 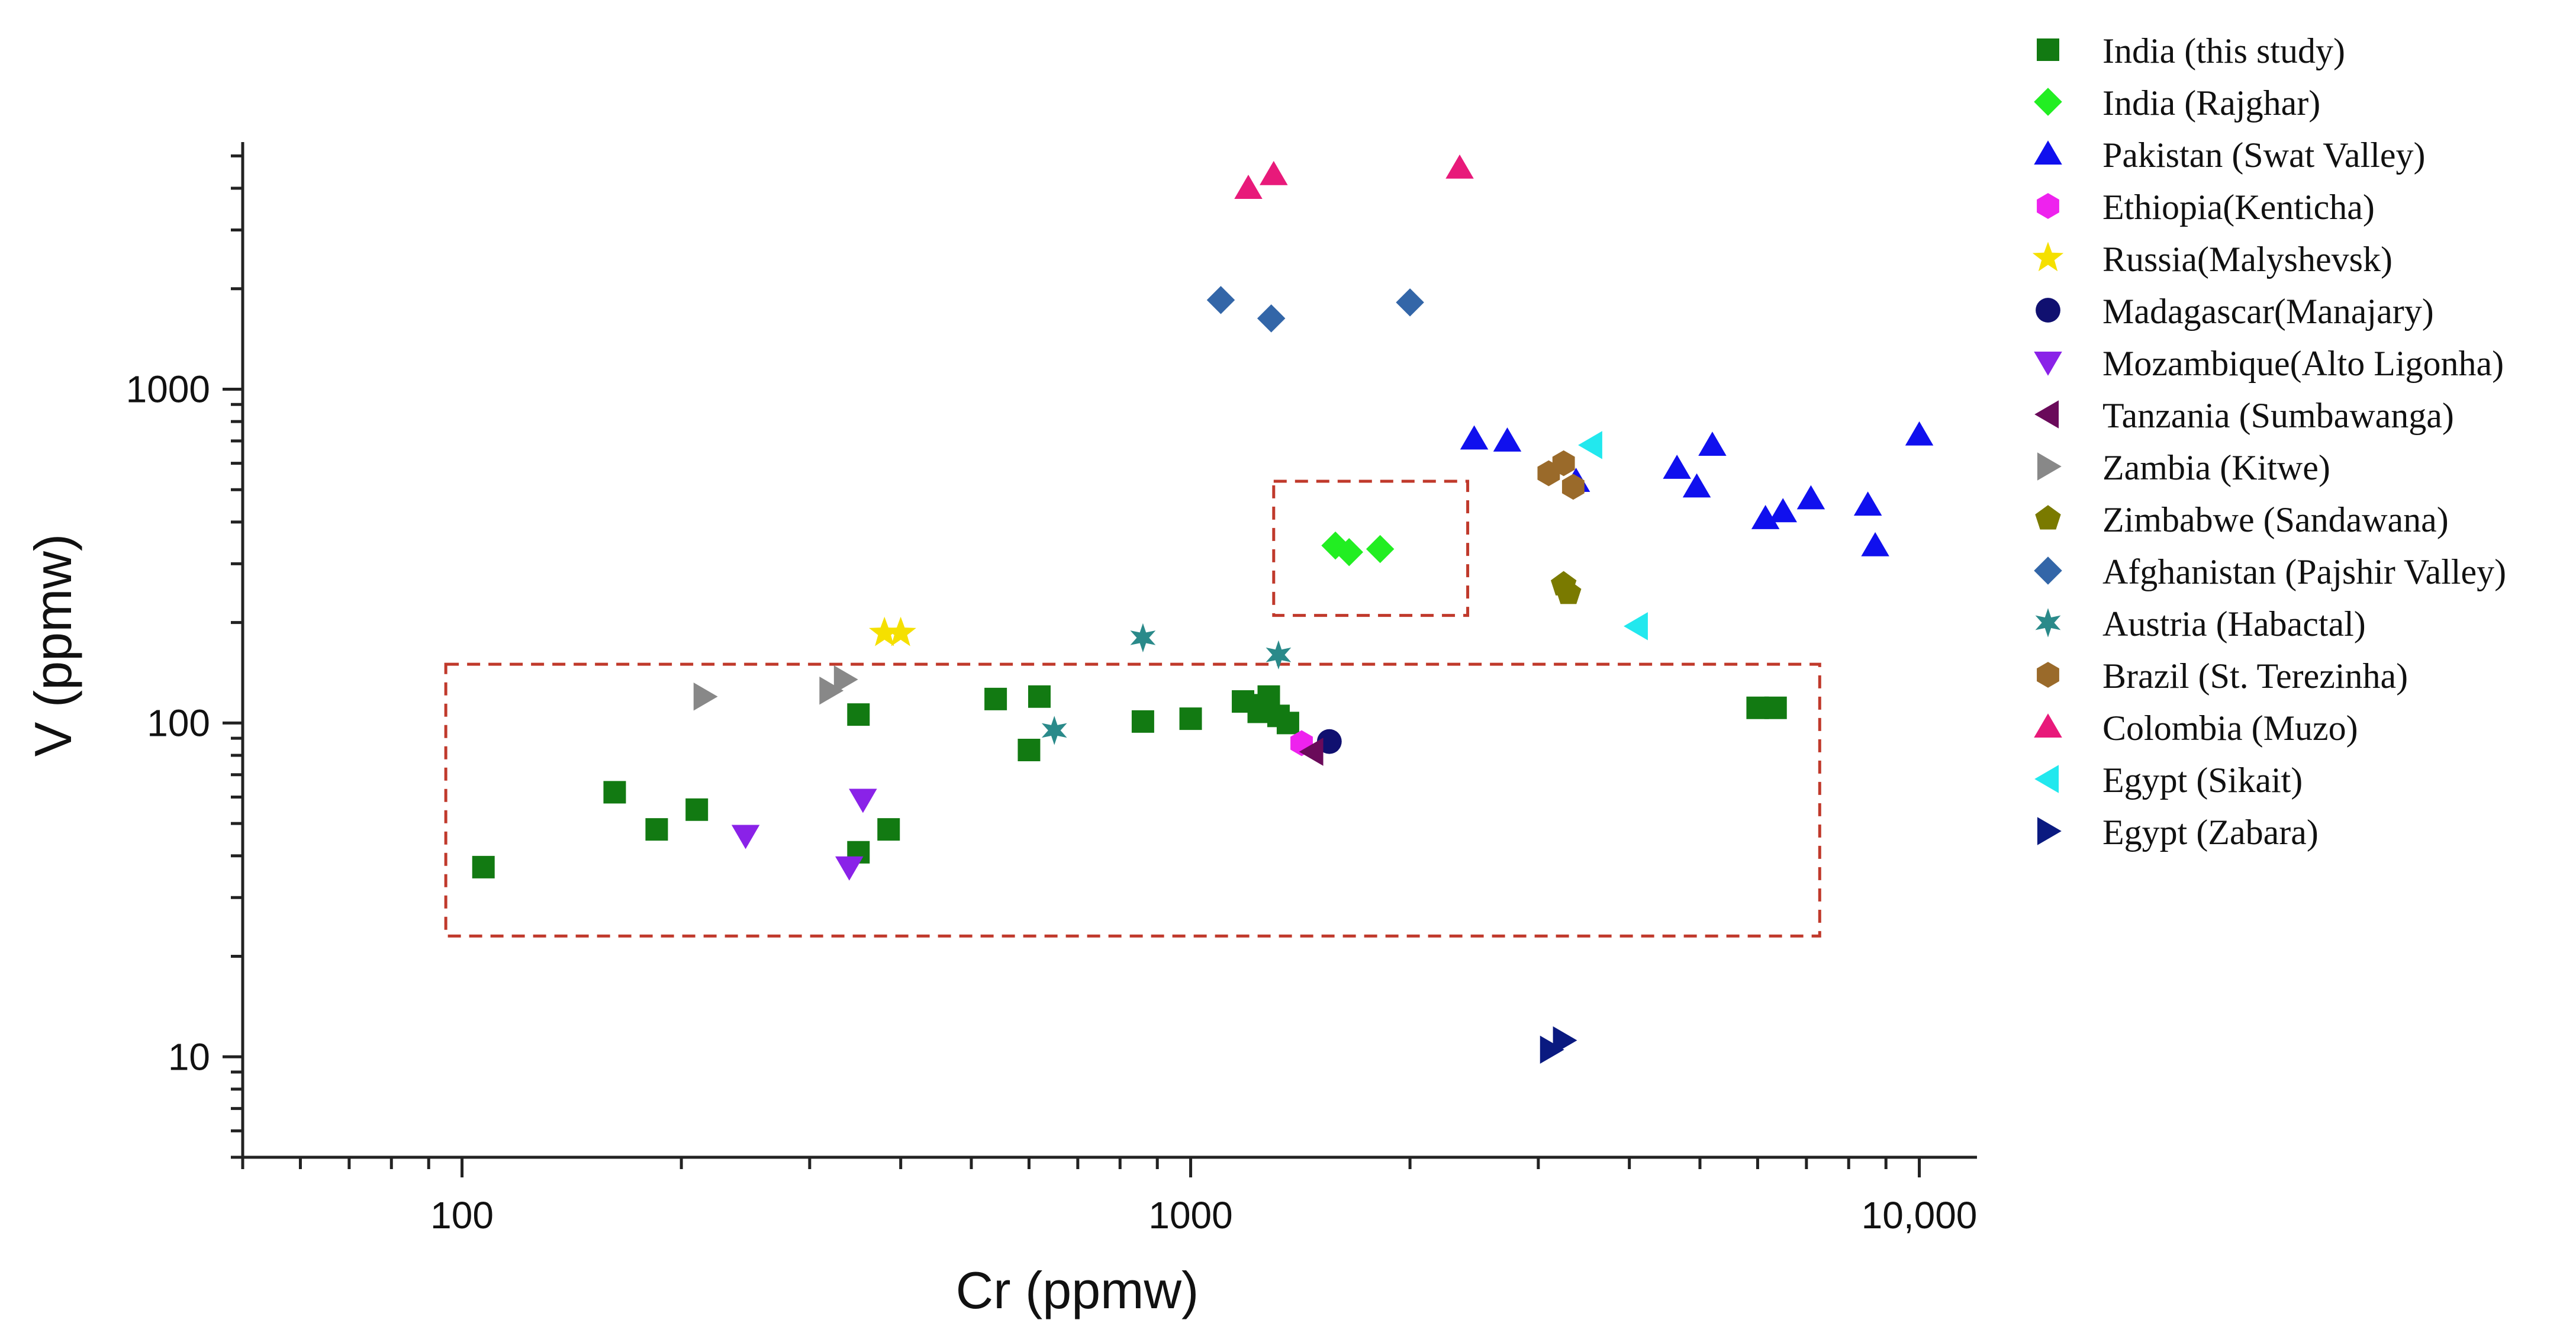 What do you see at coordinates (2211, 103) in the screenshot?
I see `legend-label: India (Rajghar)` at bounding box center [2211, 103].